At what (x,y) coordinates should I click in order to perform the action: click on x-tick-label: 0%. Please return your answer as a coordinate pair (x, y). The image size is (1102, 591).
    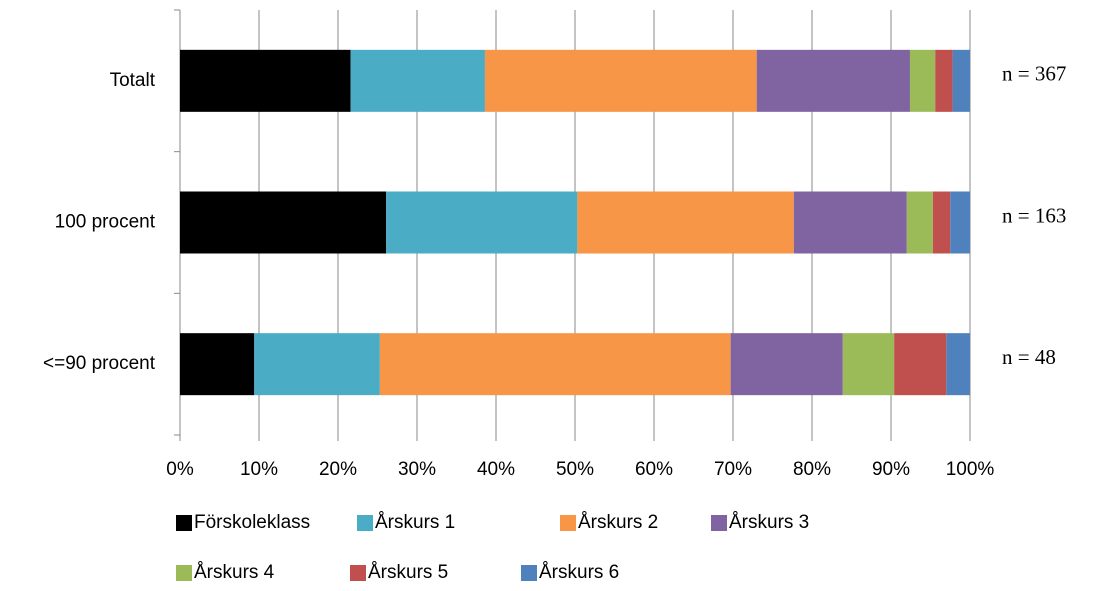
    Looking at the image, I should click on (180, 469).